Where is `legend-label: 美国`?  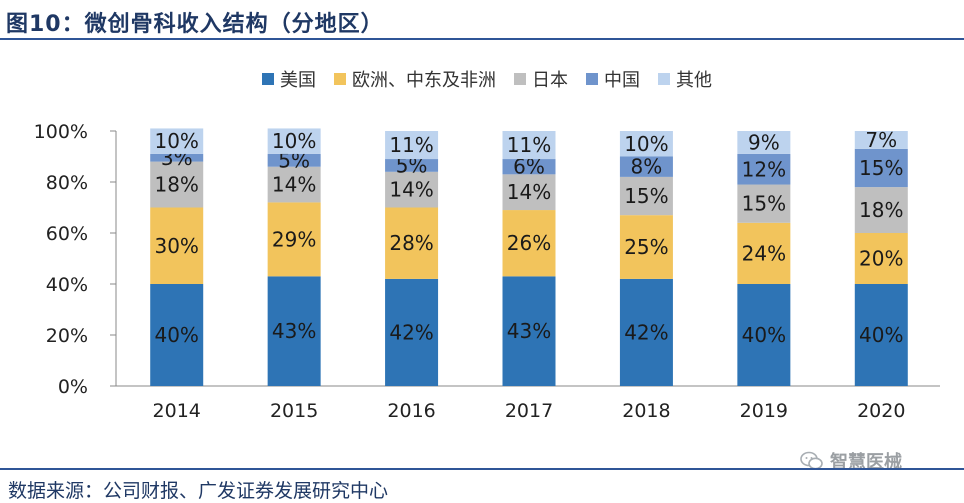 legend-label: 美国 is located at coordinates (298, 80).